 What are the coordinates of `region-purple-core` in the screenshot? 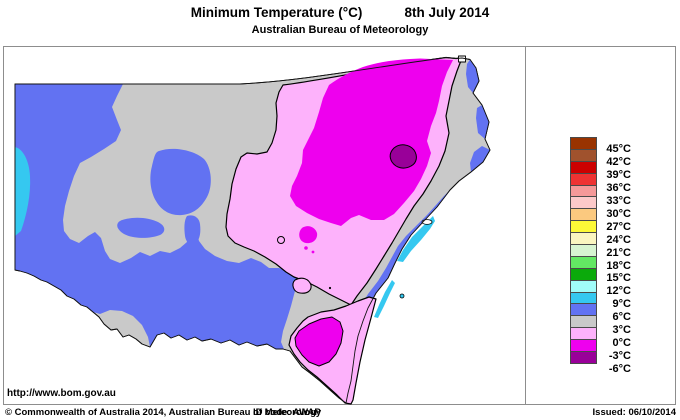 It's located at (403, 156).